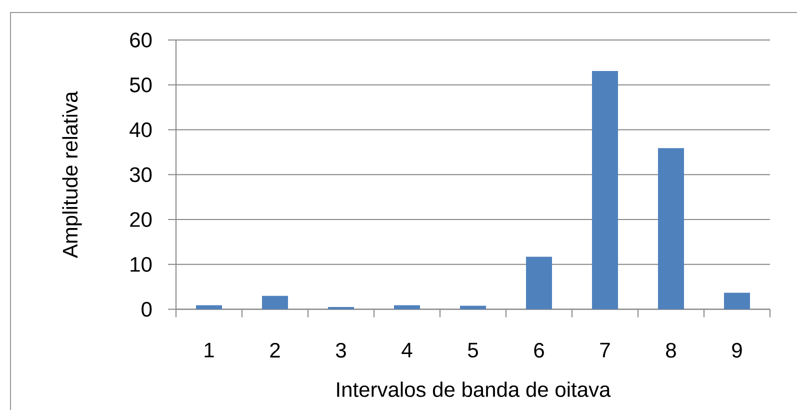  What do you see at coordinates (341, 350) in the screenshot?
I see `x-tick-label: 3` at bounding box center [341, 350].